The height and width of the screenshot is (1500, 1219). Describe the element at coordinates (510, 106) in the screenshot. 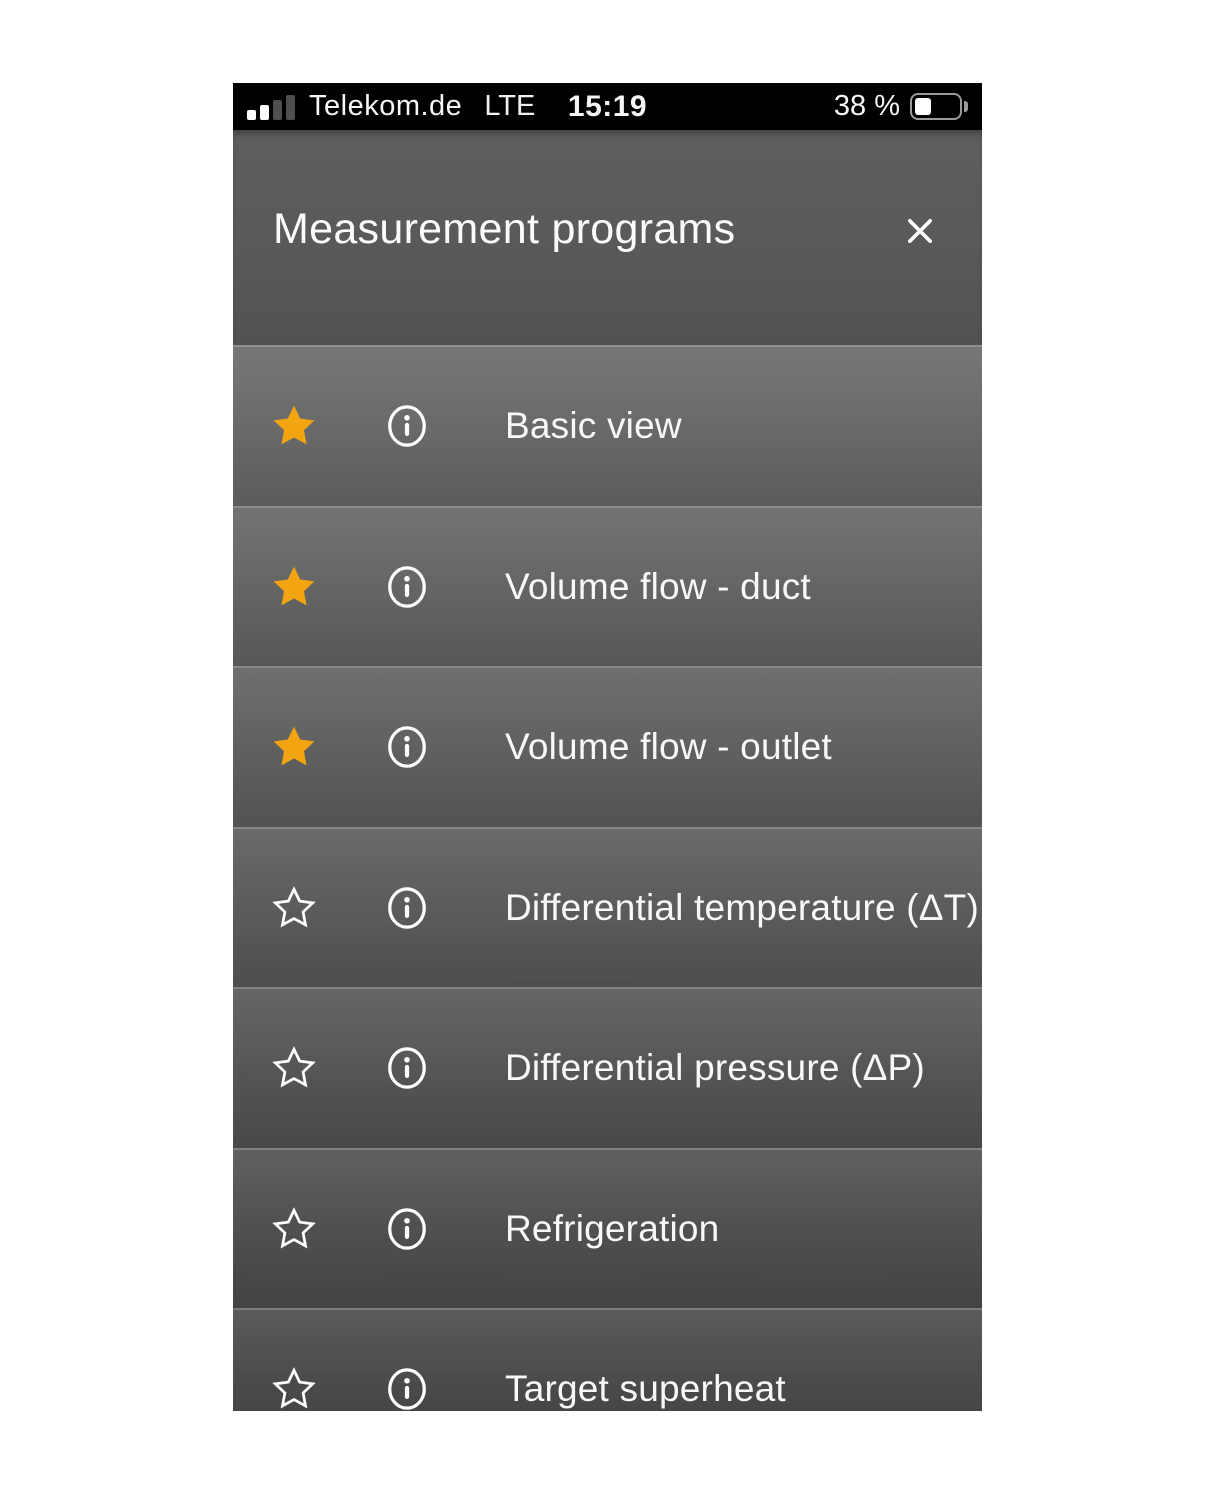

I see `network-type-label: LTE` at that location.